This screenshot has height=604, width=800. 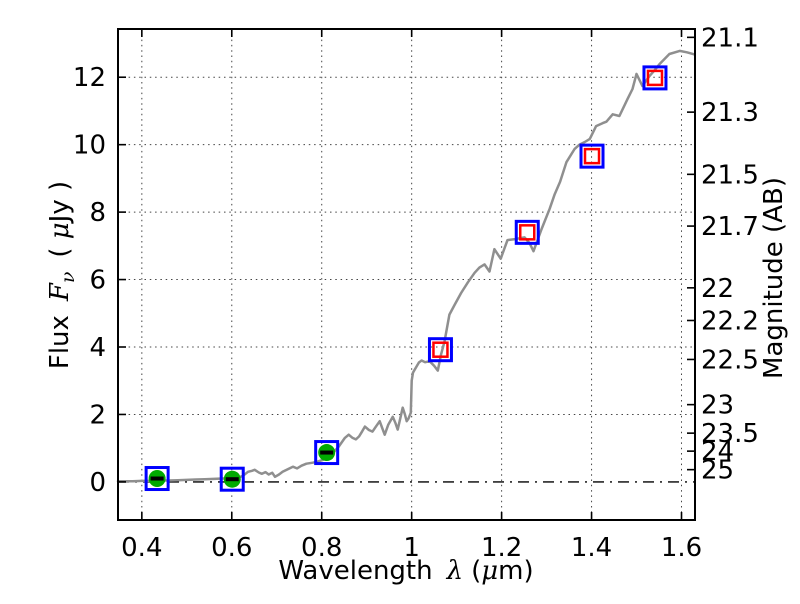 What do you see at coordinates (490, 571) in the screenshot?
I see `x-axis-unit-mu: μ` at bounding box center [490, 571].